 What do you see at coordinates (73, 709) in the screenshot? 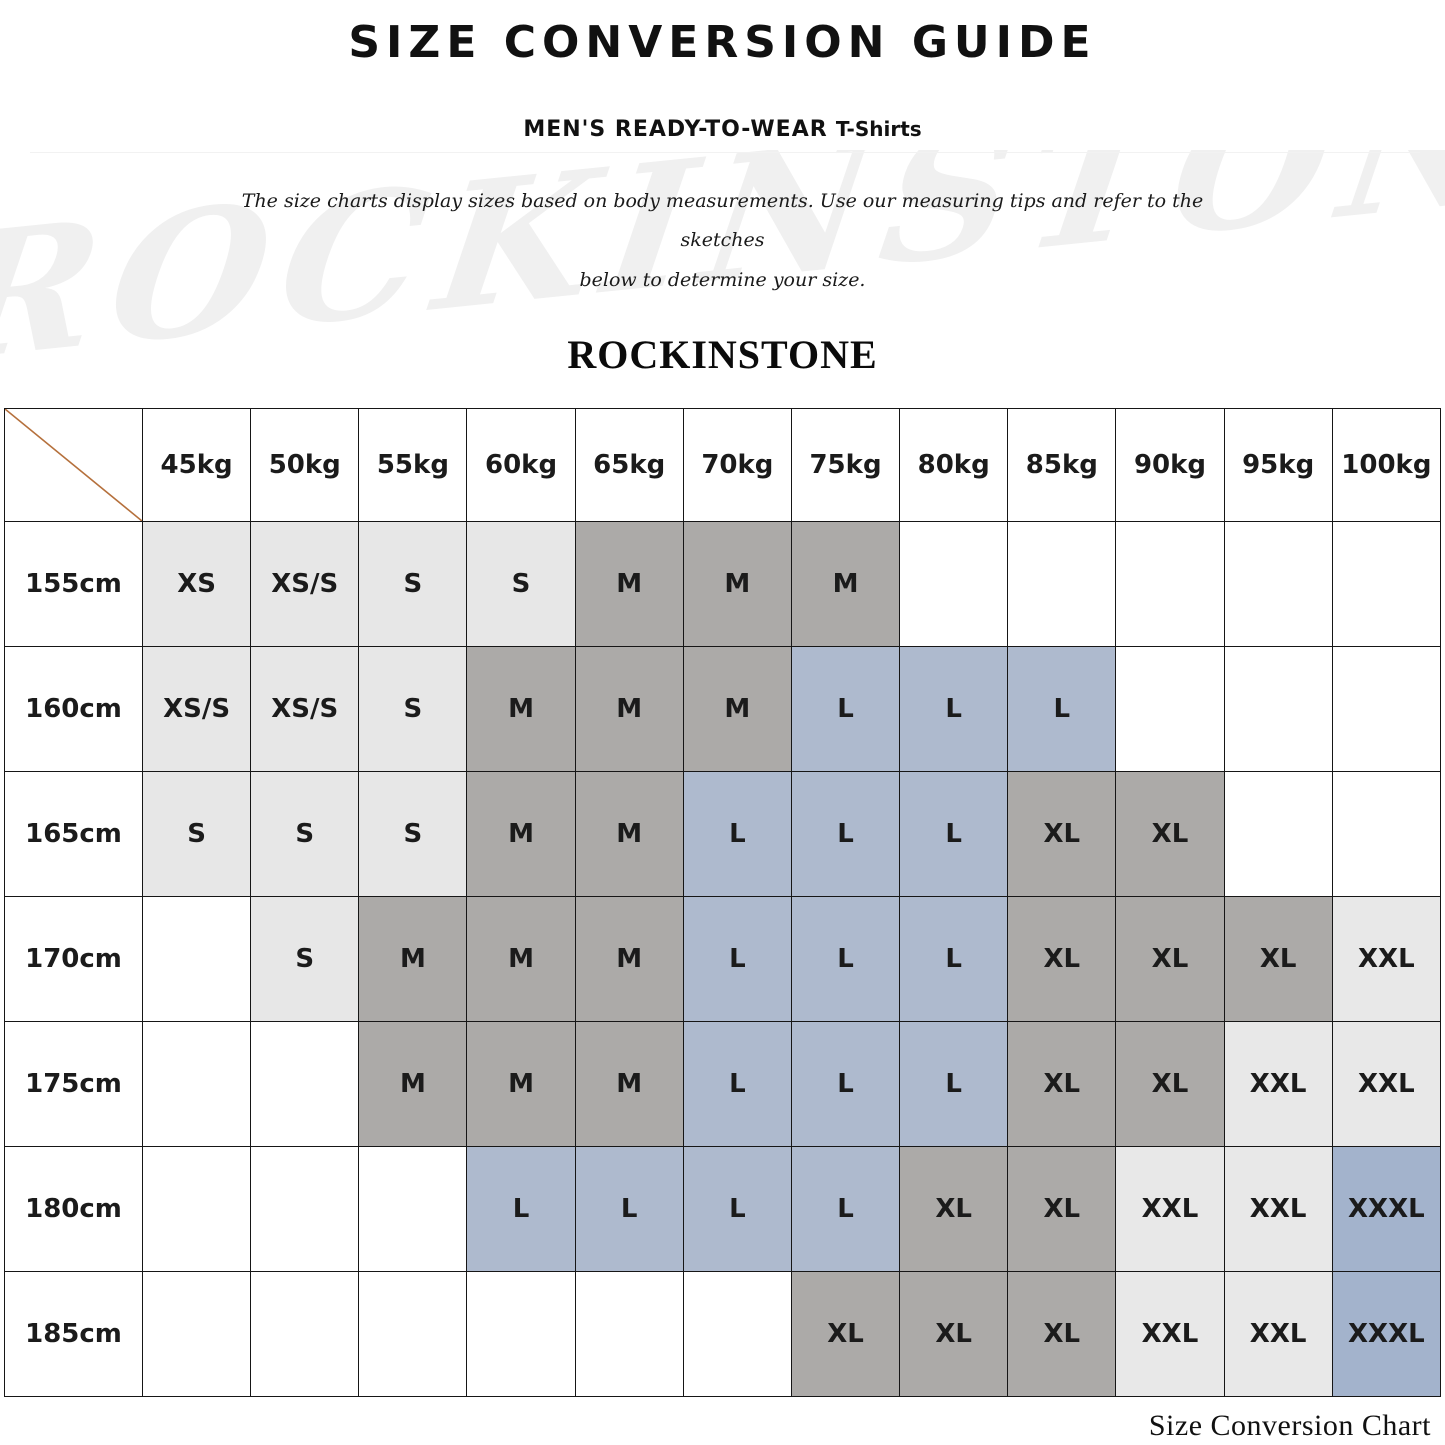
I see `row-header-160cm: 160cm` at bounding box center [73, 709].